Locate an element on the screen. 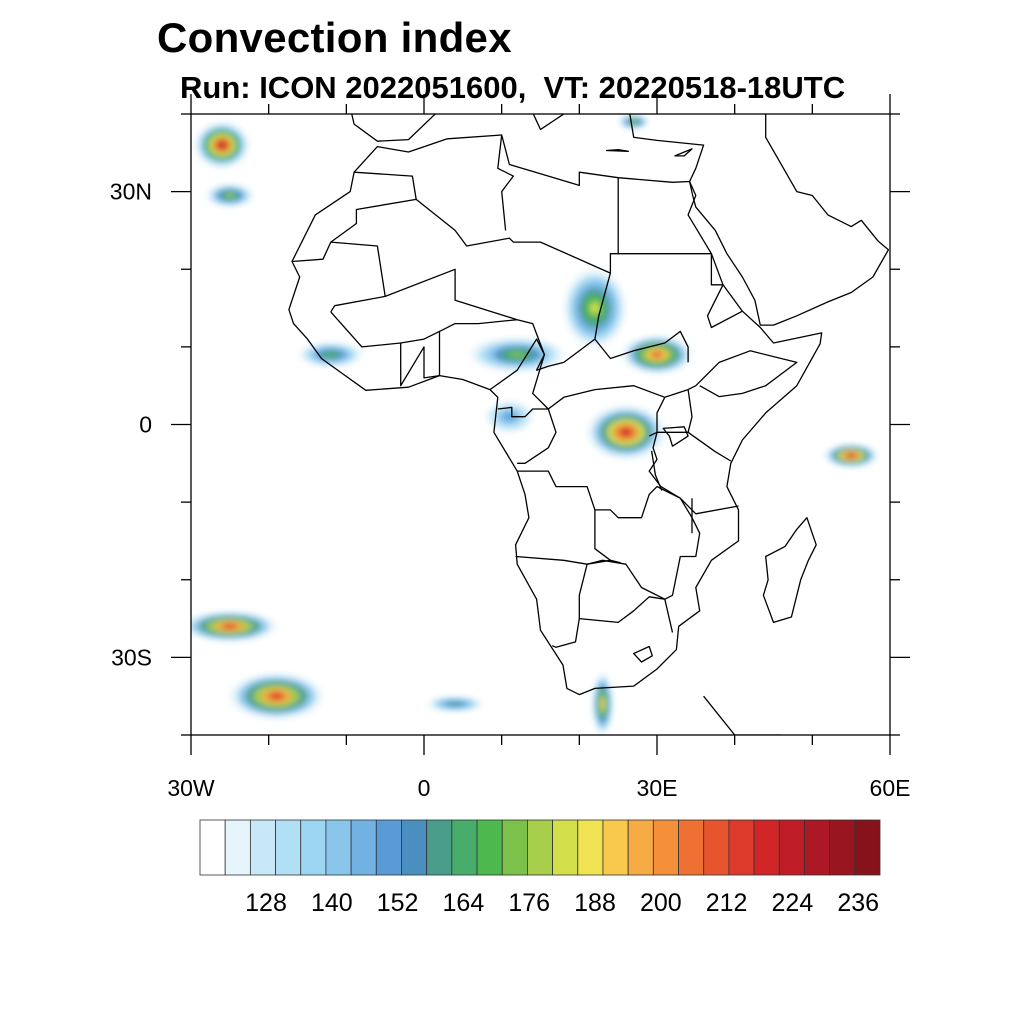 This screenshot has width=1024, height=1024. mauritania-border is located at coordinates (358, 277).